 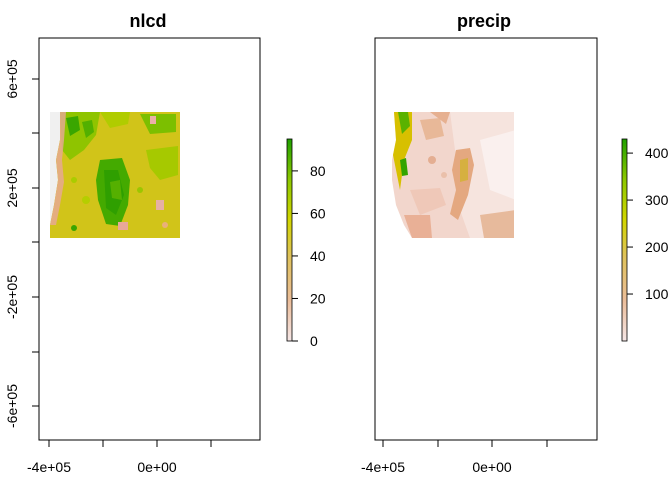 What do you see at coordinates (657, 153) in the screenshot?
I see `legend-tick-label: 400` at bounding box center [657, 153].